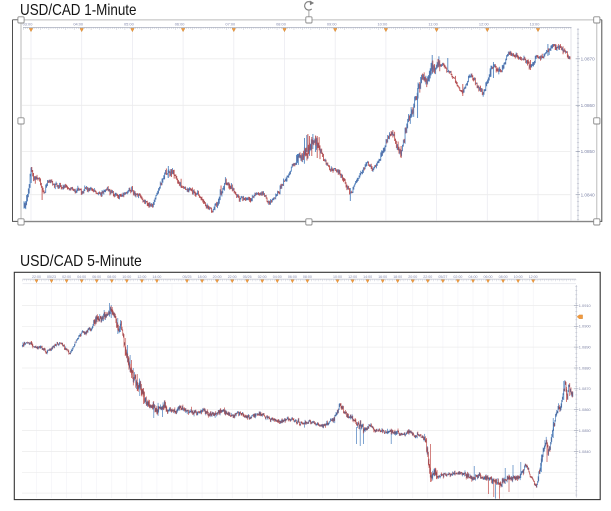 The image size is (611, 511). I want to click on svg-text: 03:00, so click(28, 23).